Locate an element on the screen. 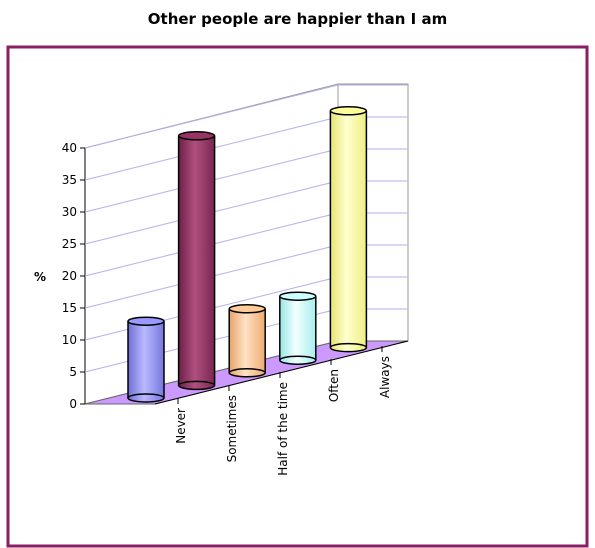 The image size is (595, 548). y-tick-label: 40 is located at coordinates (69, 148).